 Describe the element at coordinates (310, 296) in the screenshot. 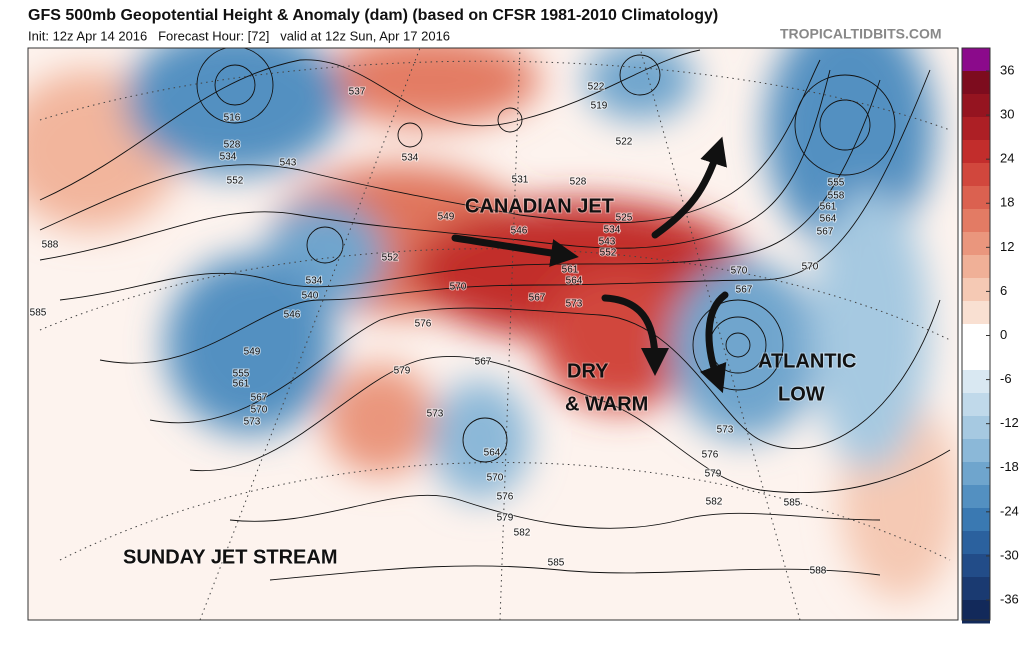

I see `contour-label: 540` at that location.